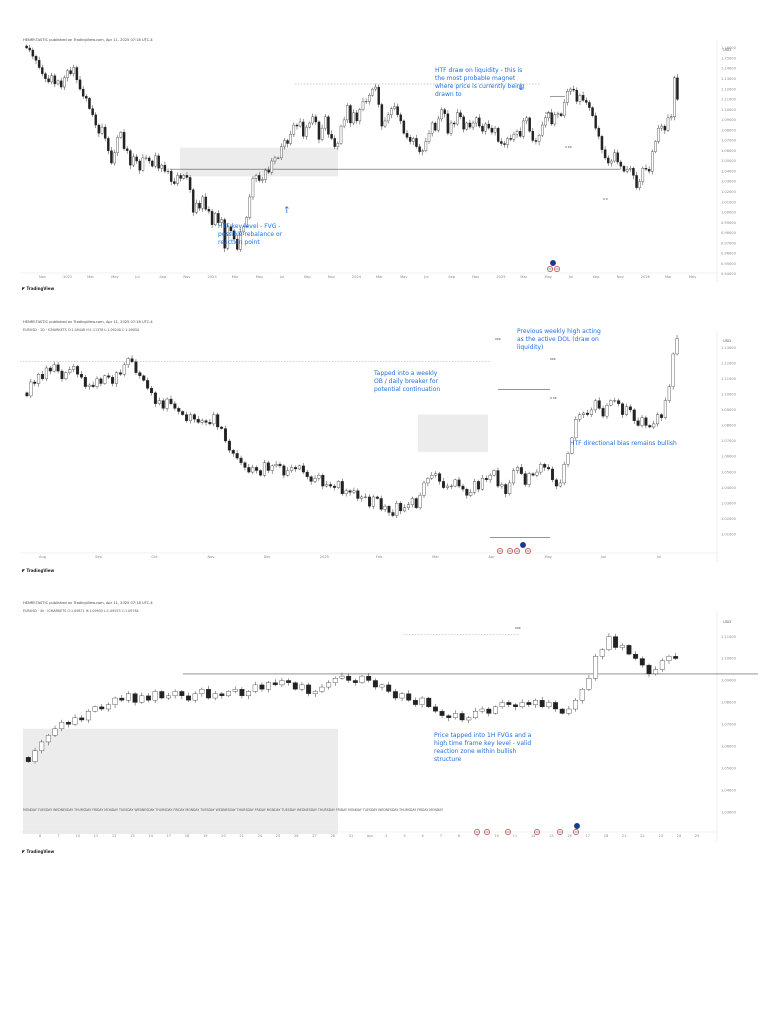 Image resolution: width=768 pixels, height=1024 pixels. I want to click on level-tag: xxx, so click(498, 339).